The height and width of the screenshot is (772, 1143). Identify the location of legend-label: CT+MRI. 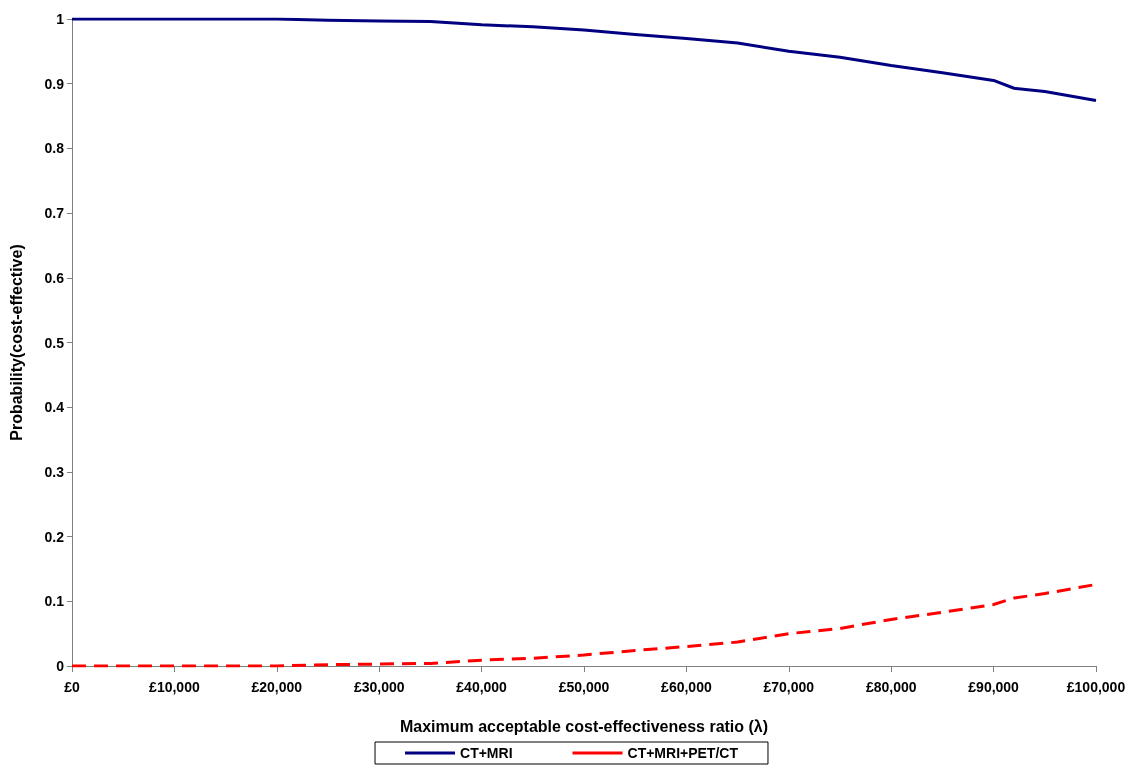
(486, 753).